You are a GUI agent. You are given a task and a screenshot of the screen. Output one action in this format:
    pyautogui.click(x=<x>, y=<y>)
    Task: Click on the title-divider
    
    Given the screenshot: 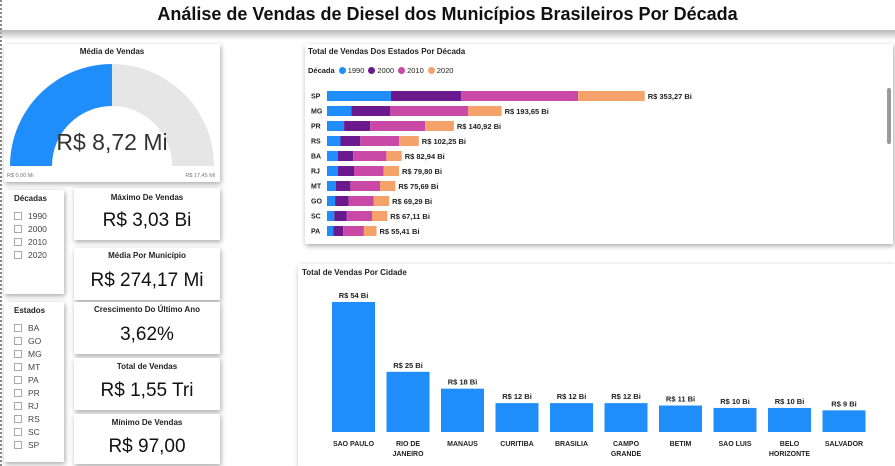 What is the action you would take?
    pyautogui.click(x=447, y=35)
    